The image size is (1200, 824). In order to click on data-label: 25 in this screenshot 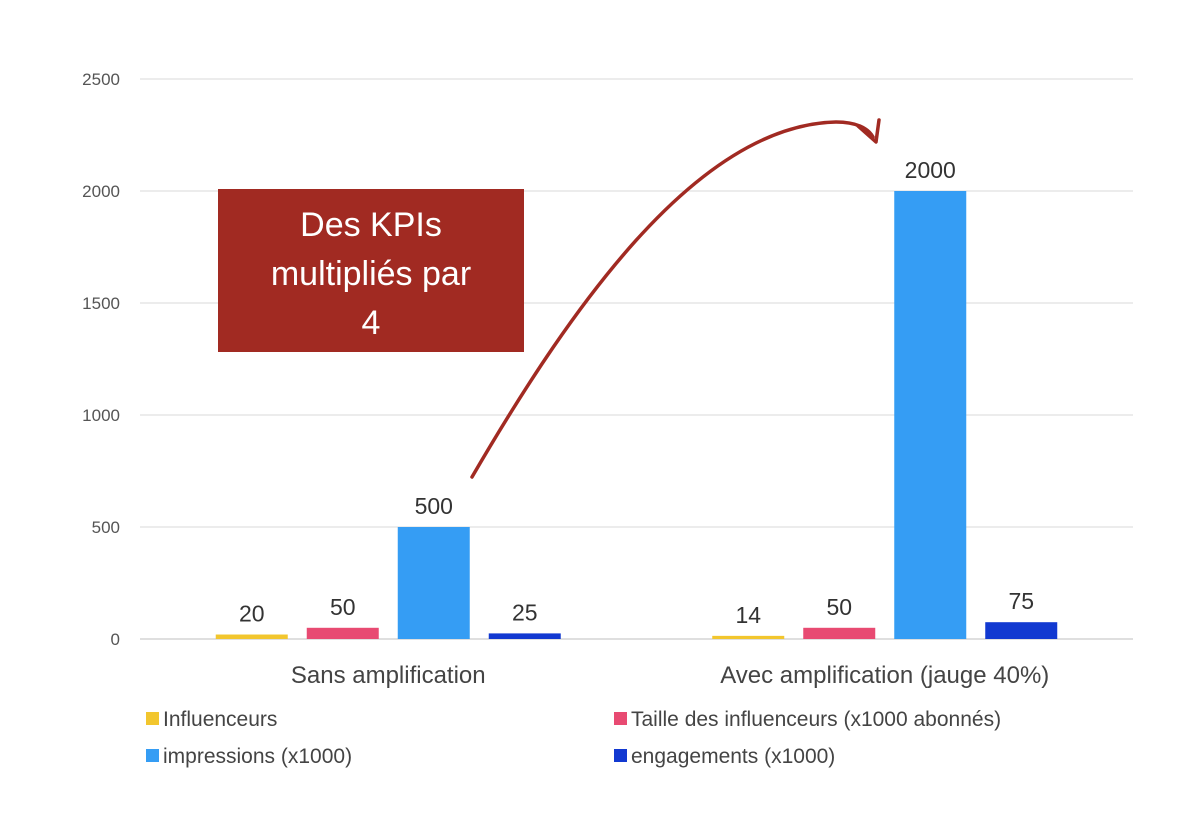, I will do `click(525, 612)`.